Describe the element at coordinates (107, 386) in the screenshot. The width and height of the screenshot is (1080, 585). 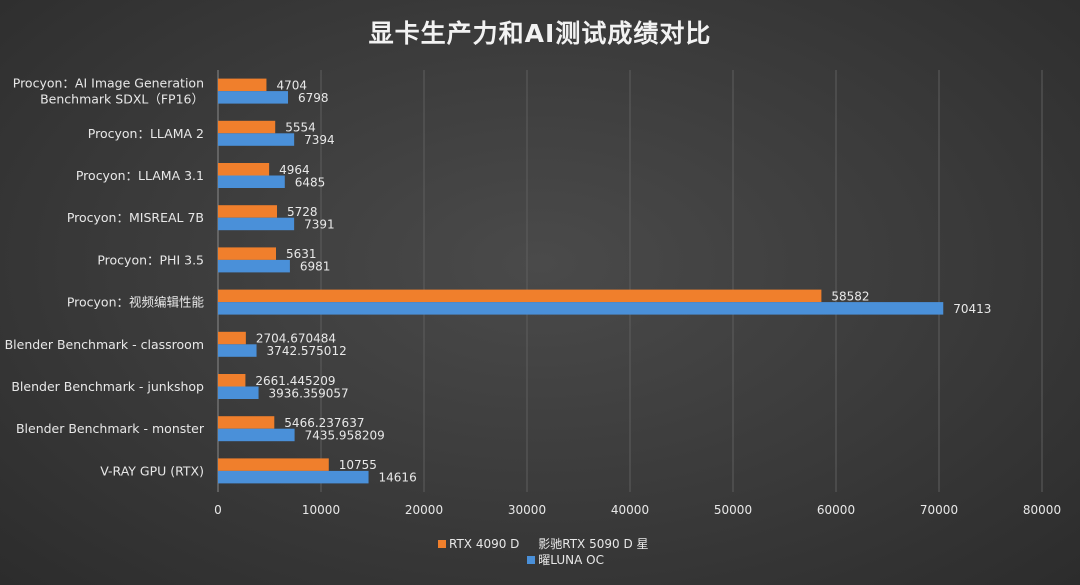
I see `y-tick-label: Blender Benchmark - junkshop` at that location.